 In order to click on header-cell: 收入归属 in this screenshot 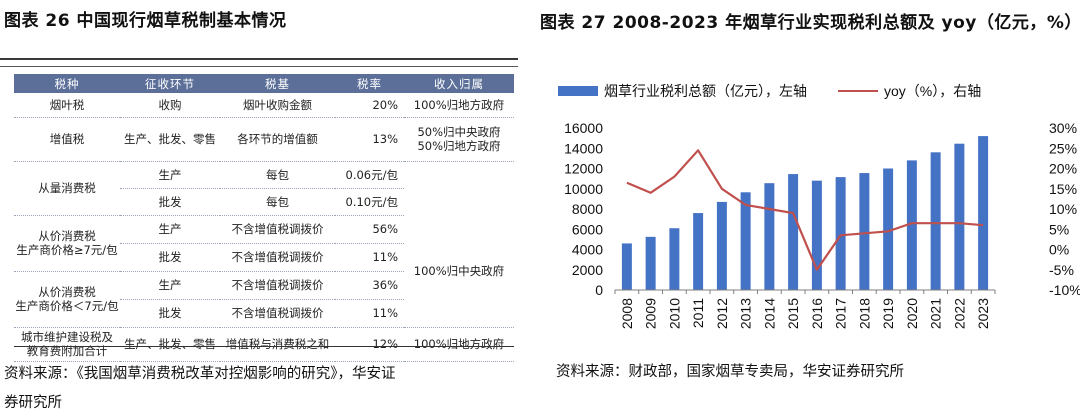, I will do `click(459, 83)`.